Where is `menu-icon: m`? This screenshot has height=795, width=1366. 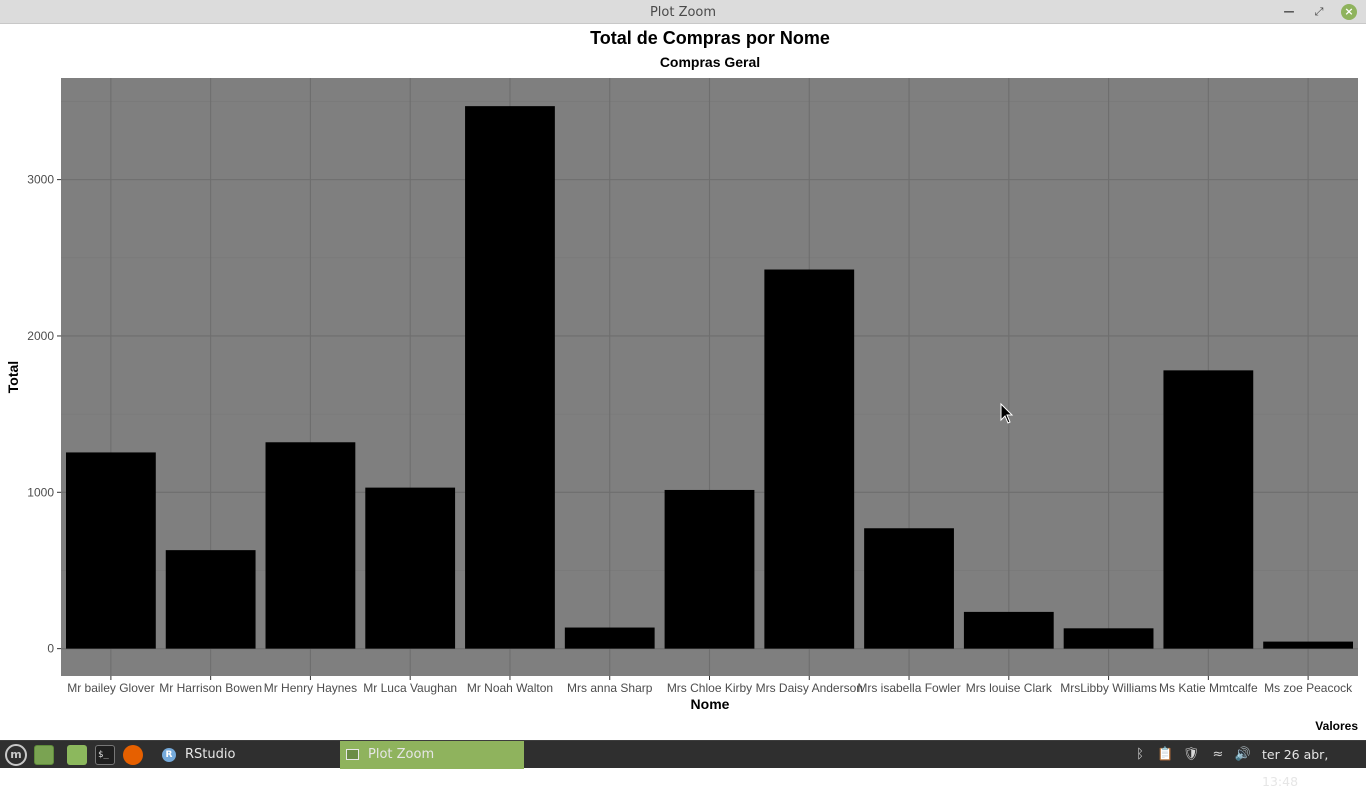
menu-icon: m is located at coordinates (16, 755).